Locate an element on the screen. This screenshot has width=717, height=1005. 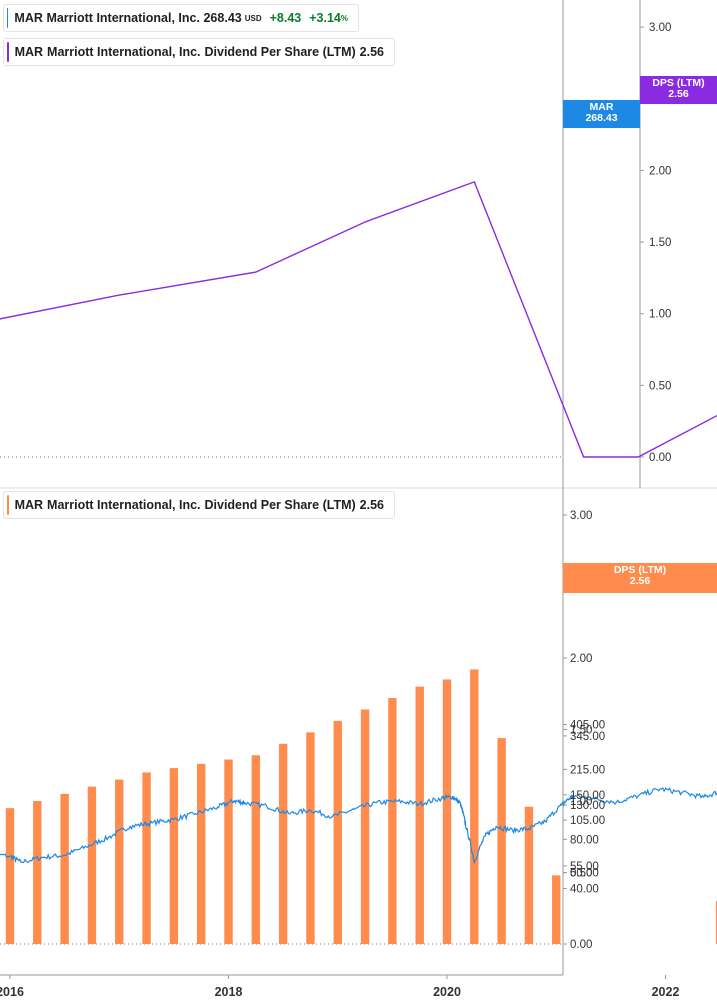
bar-tick-label: 1.50 is located at coordinates (581, 731).